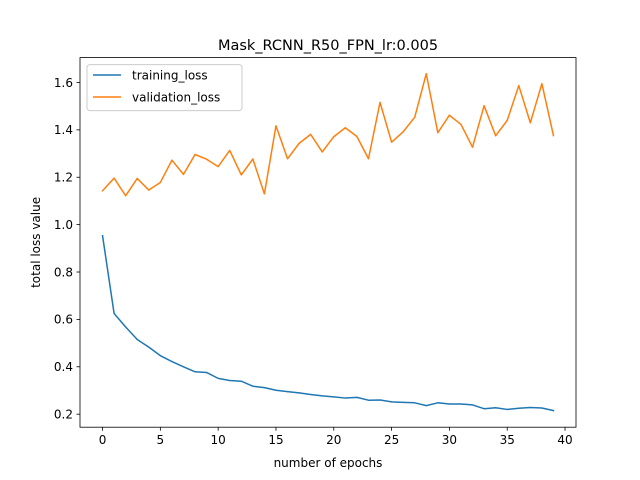 This screenshot has width=640, height=480. What do you see at coordinates (328, 463) in the screenshot?
I see `x-axis-label: number of epochs` at bounding box center [328, 463].